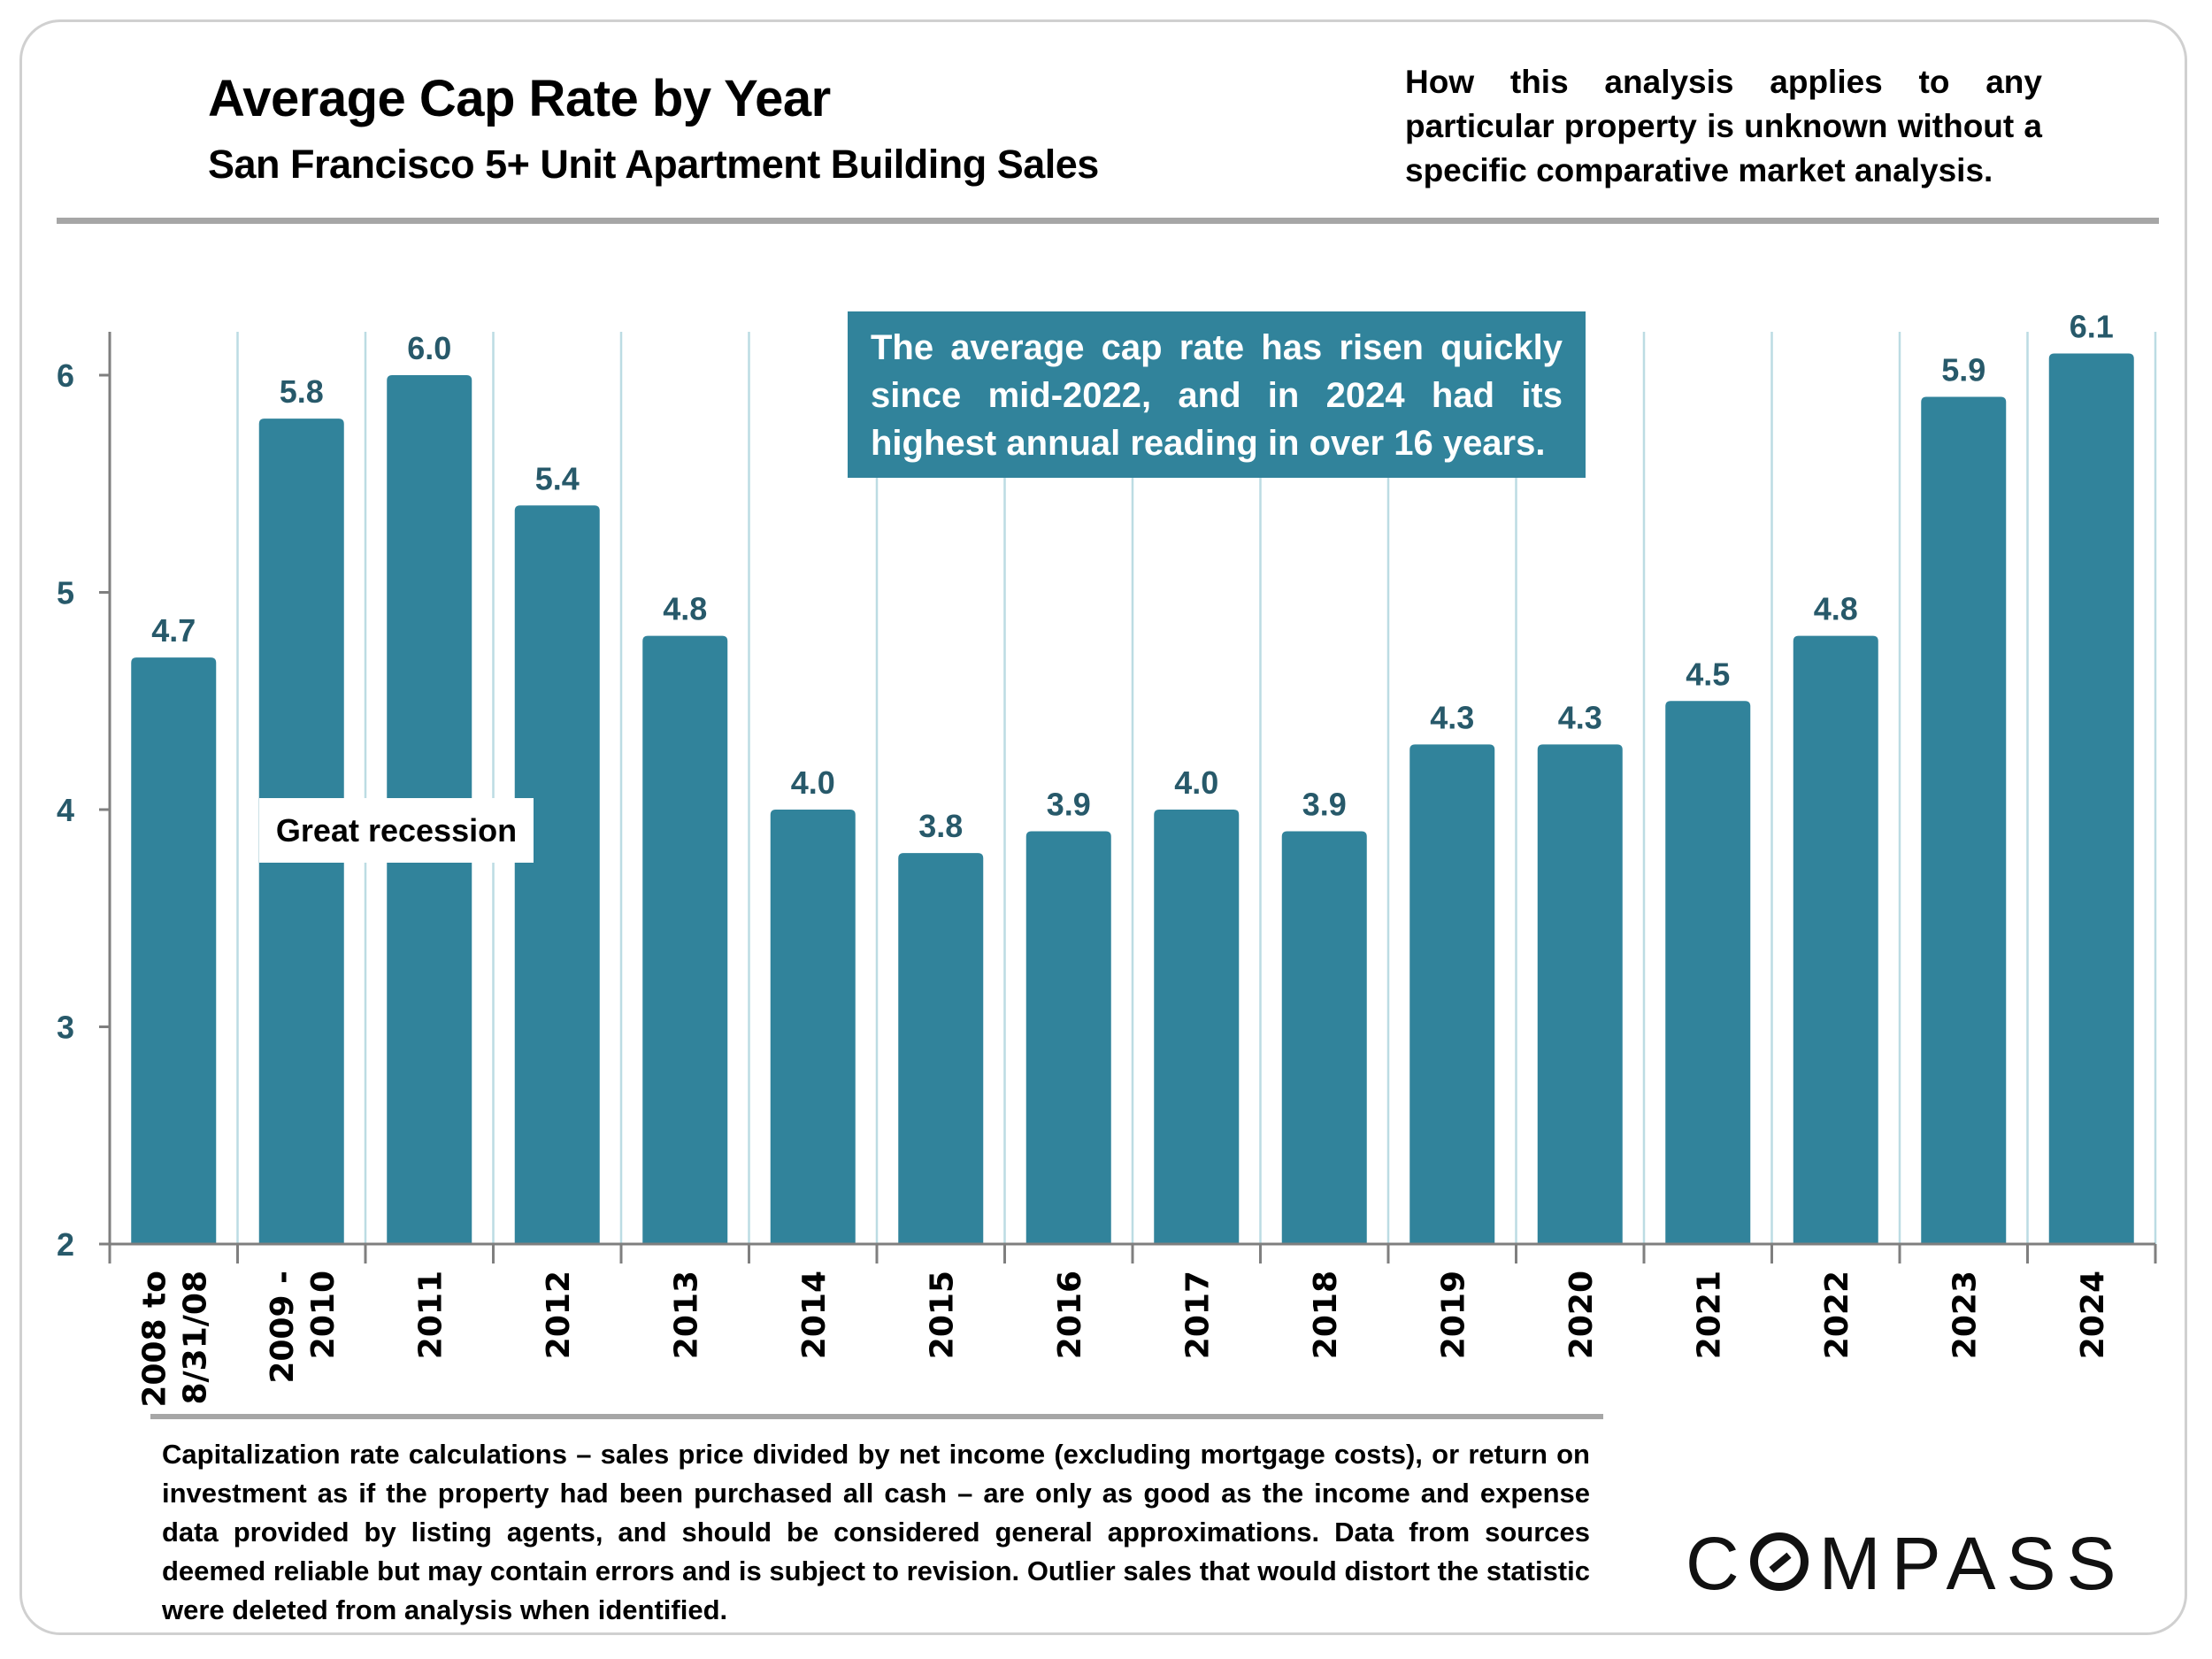 This screenshot has height=1659, width=2212. What do you see at coordinates (2092, 326) in the screenshot?
I see `value-label: 6.1` at bounding box center [2092, 326].